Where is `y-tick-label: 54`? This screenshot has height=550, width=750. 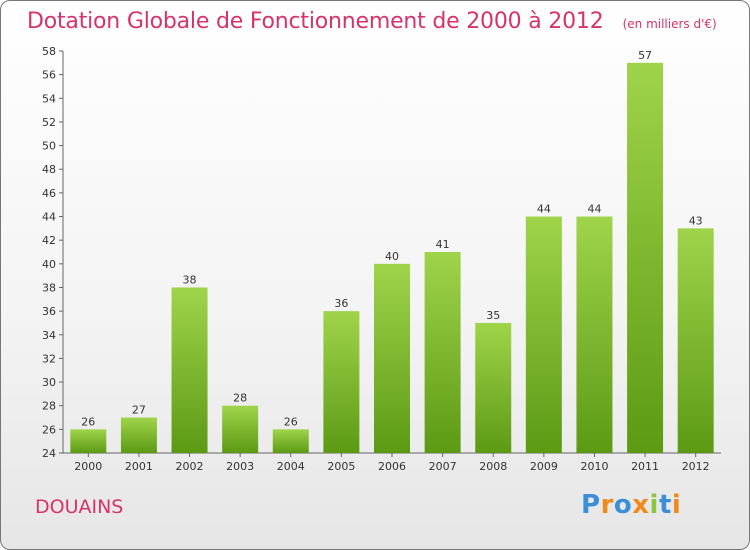
y-tick-label: 54 is located at coordinates (49, 98).